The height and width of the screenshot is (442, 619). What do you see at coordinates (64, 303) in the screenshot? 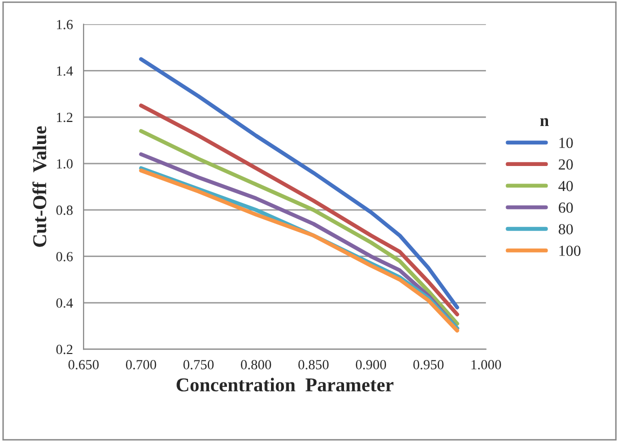
I see `y-tick-label: 0.4` at bounding box center [64, 303].